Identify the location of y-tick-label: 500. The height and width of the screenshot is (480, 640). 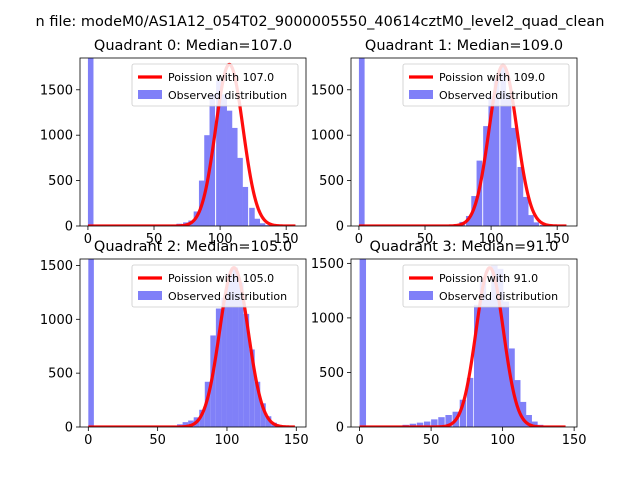
(60, 181).